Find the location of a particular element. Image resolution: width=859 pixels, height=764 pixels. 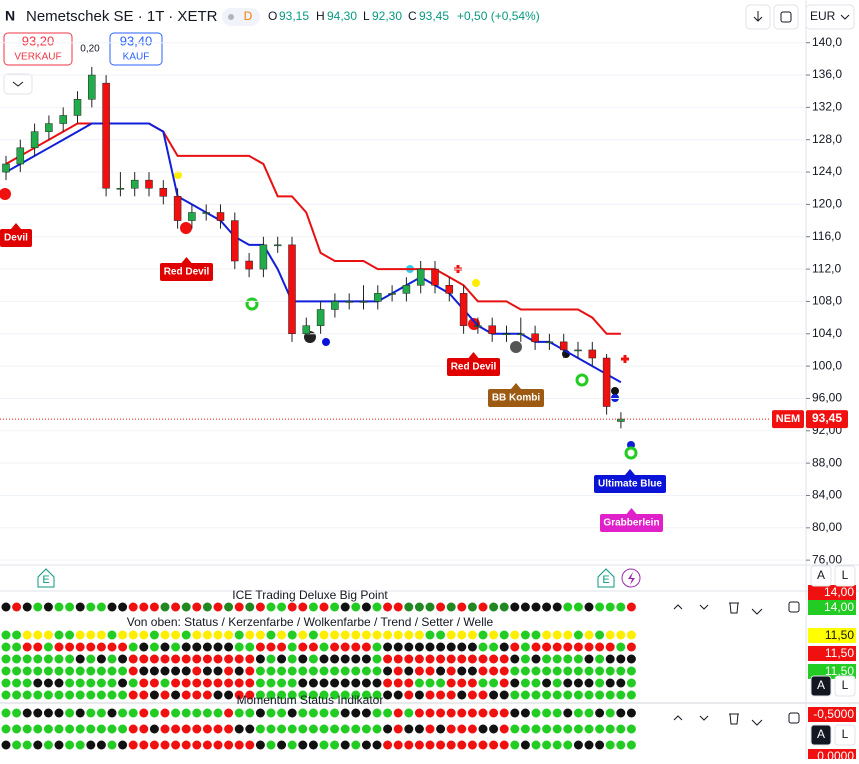

reset-button is located at coordinates (786, 17).